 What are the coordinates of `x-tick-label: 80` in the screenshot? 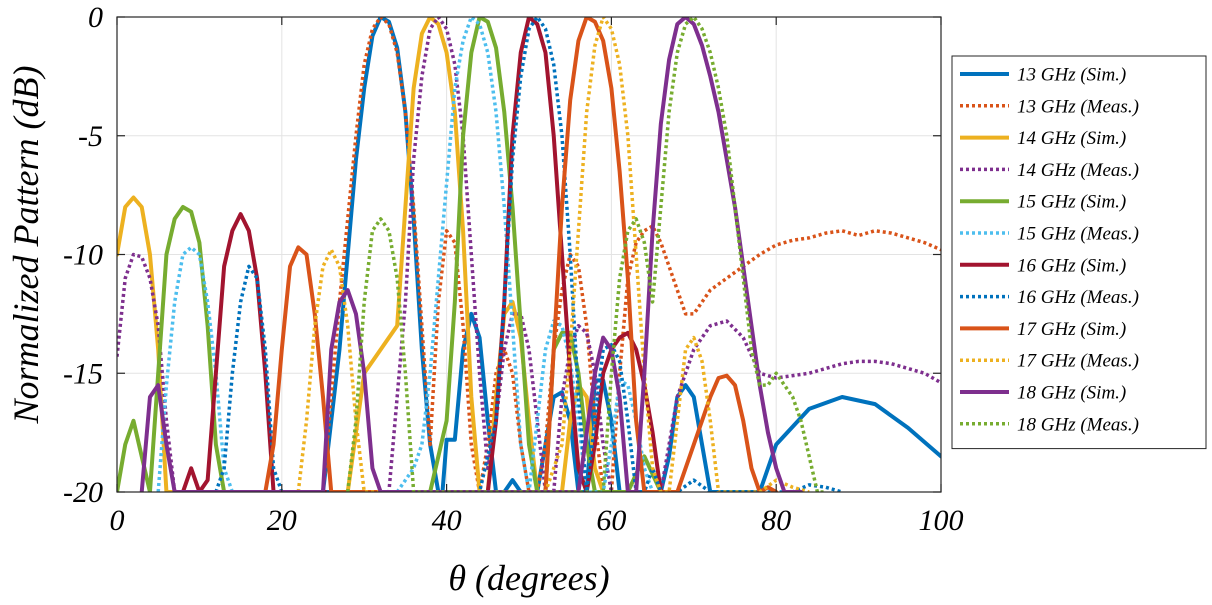 It's located at (776, 520).